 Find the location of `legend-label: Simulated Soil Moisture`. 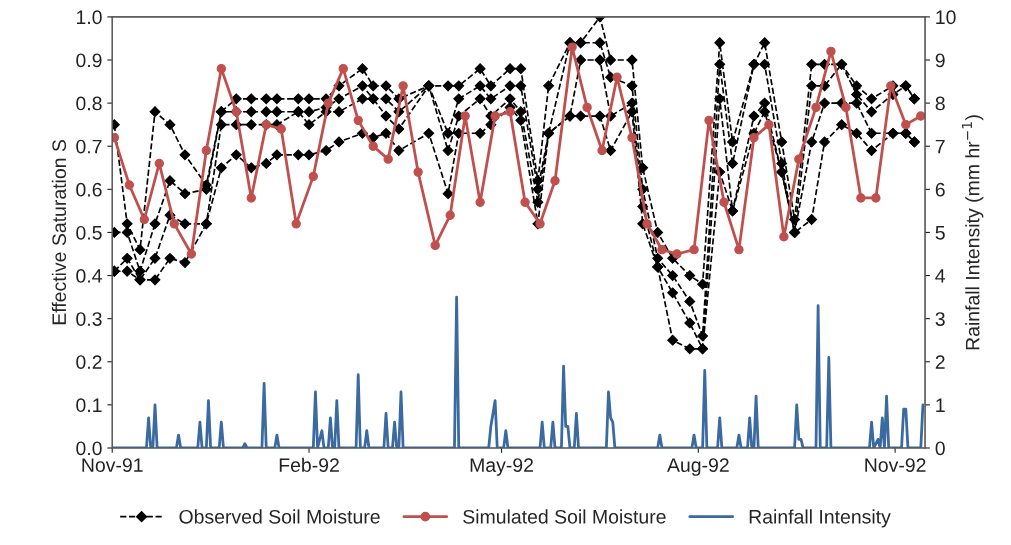

legend-label: Simulated Soil Moisture is located at coordinates (564, 516).